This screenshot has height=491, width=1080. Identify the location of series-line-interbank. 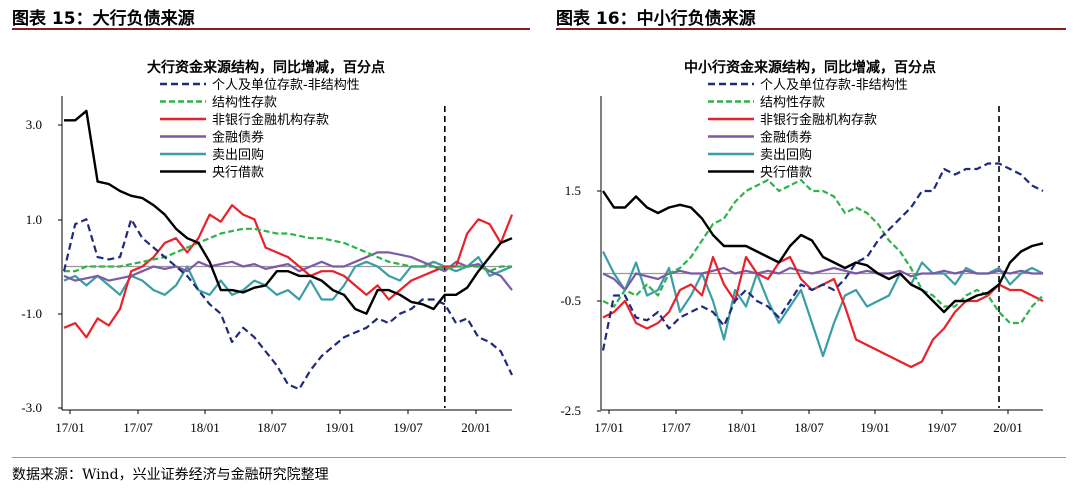
(288, 271).